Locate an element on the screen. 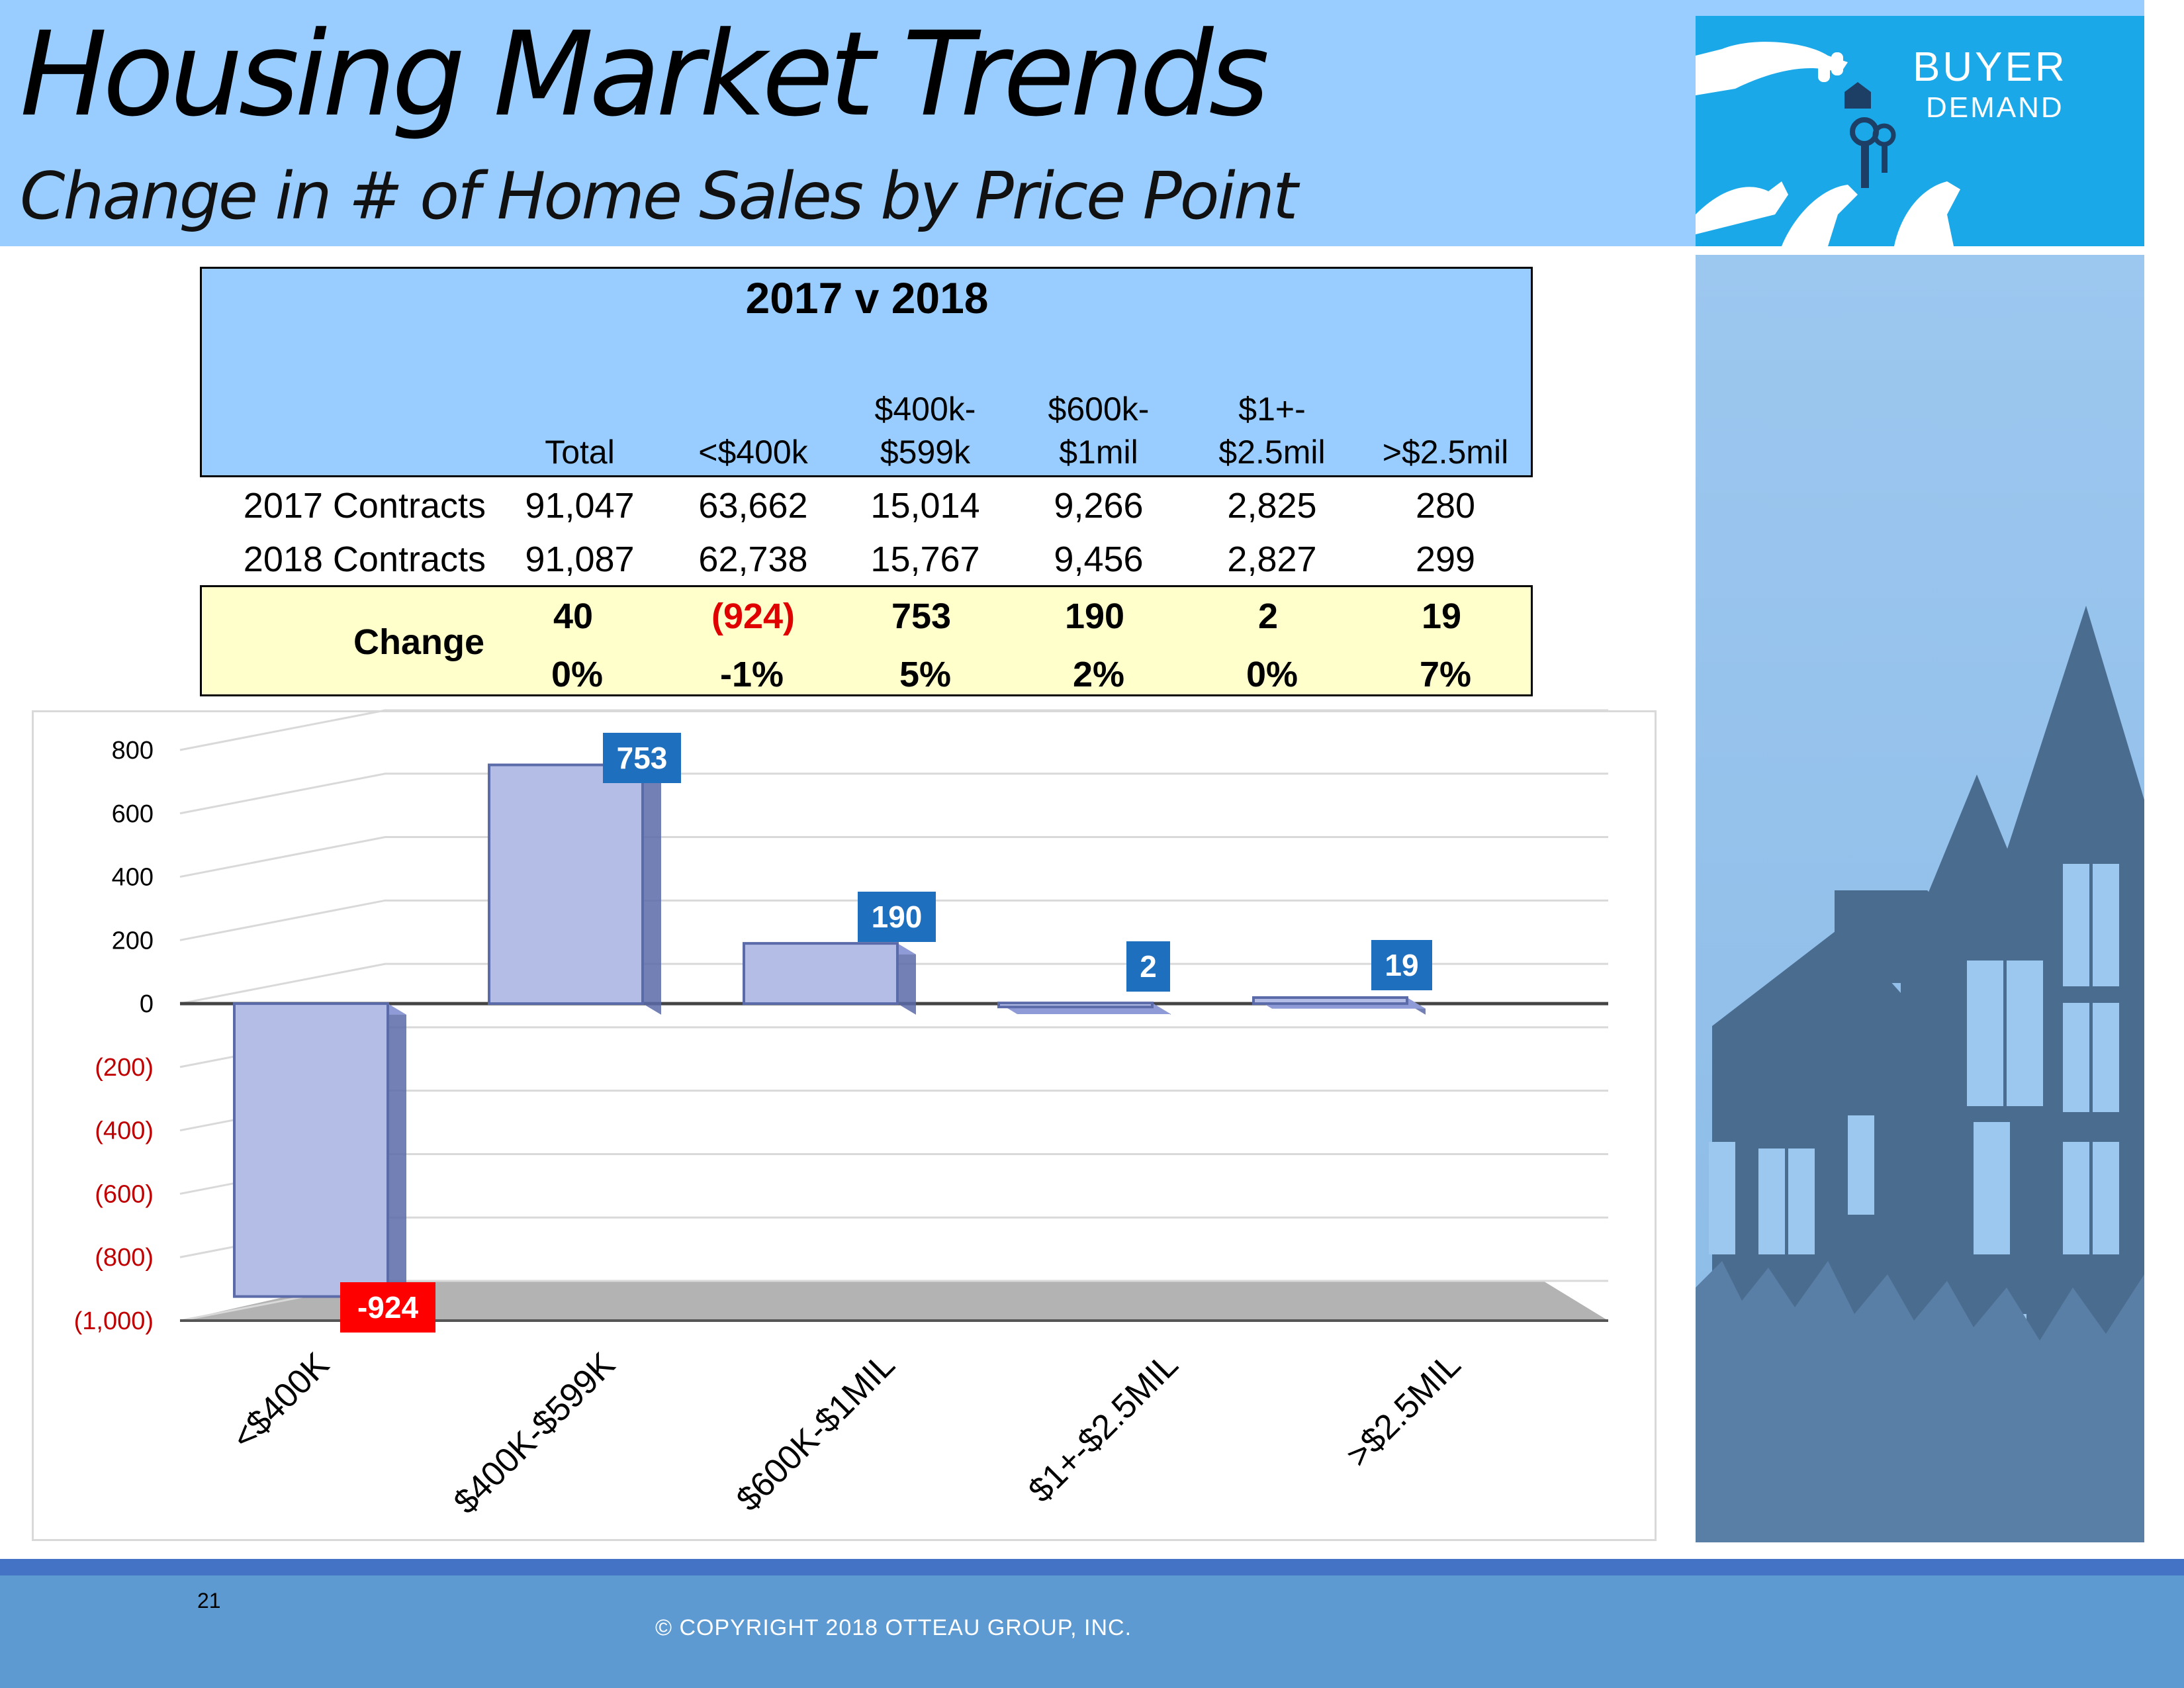  table-header-box is located at coordinates (866, 372).